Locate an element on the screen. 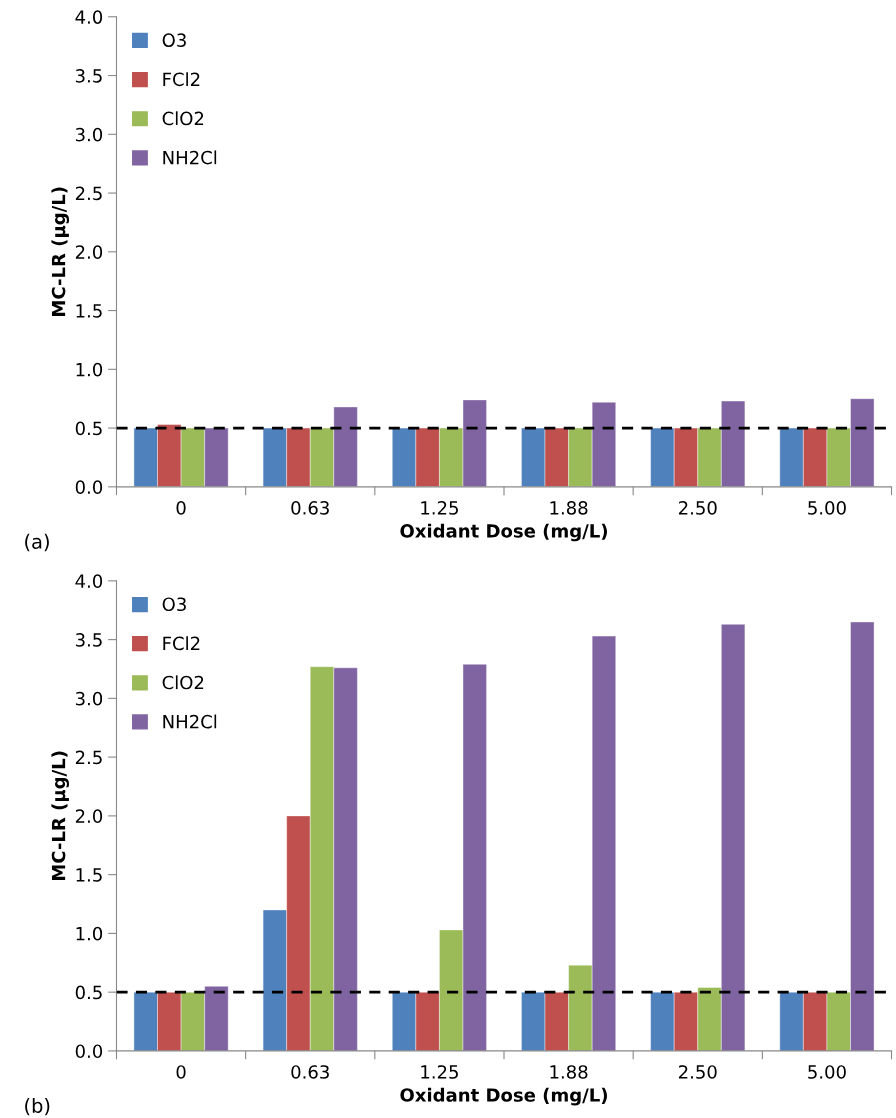 Image resolution: width=896 pixels, height=1118 pixels. text: (b) is located at coordinates (37, 1106).